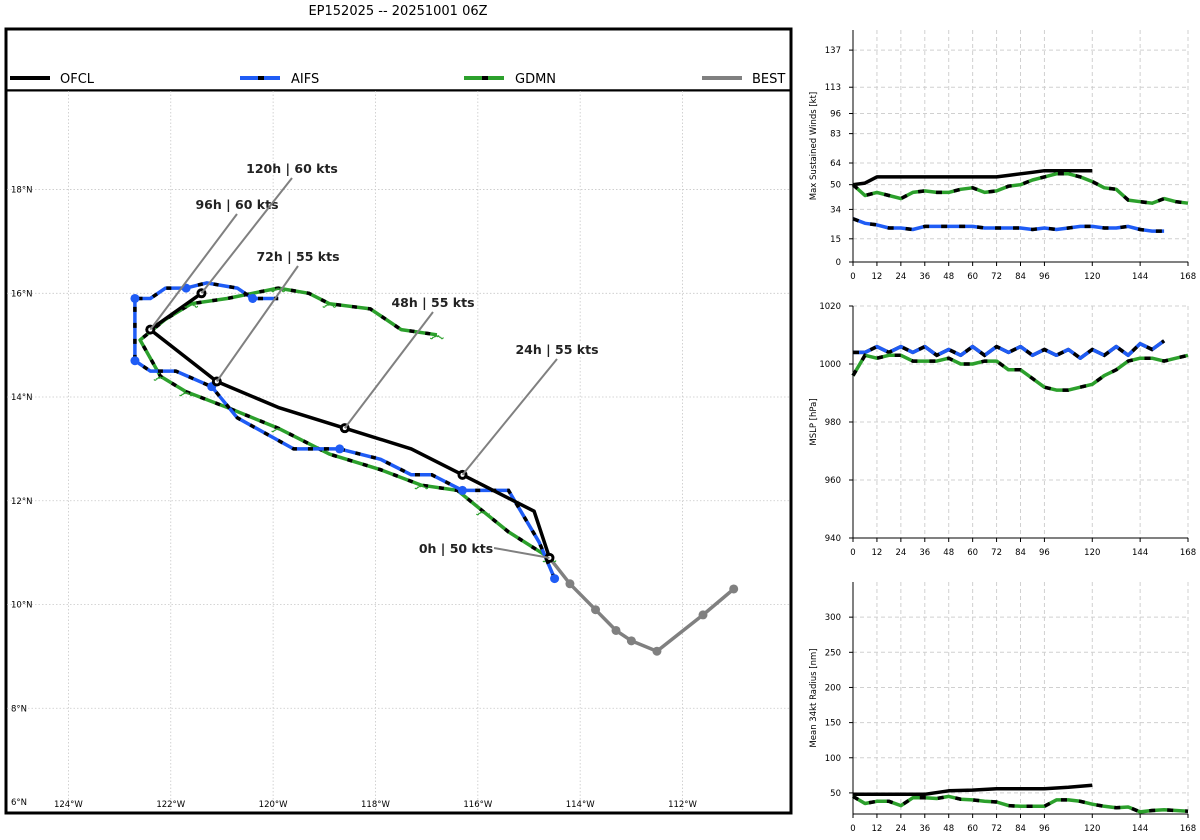 This screenshot has width=1200, height=840. What do you see at coordinates (1188, 829) in the screenshot?
I see `panel-x-tick-label: 168` at bounding box center [1188, 829].